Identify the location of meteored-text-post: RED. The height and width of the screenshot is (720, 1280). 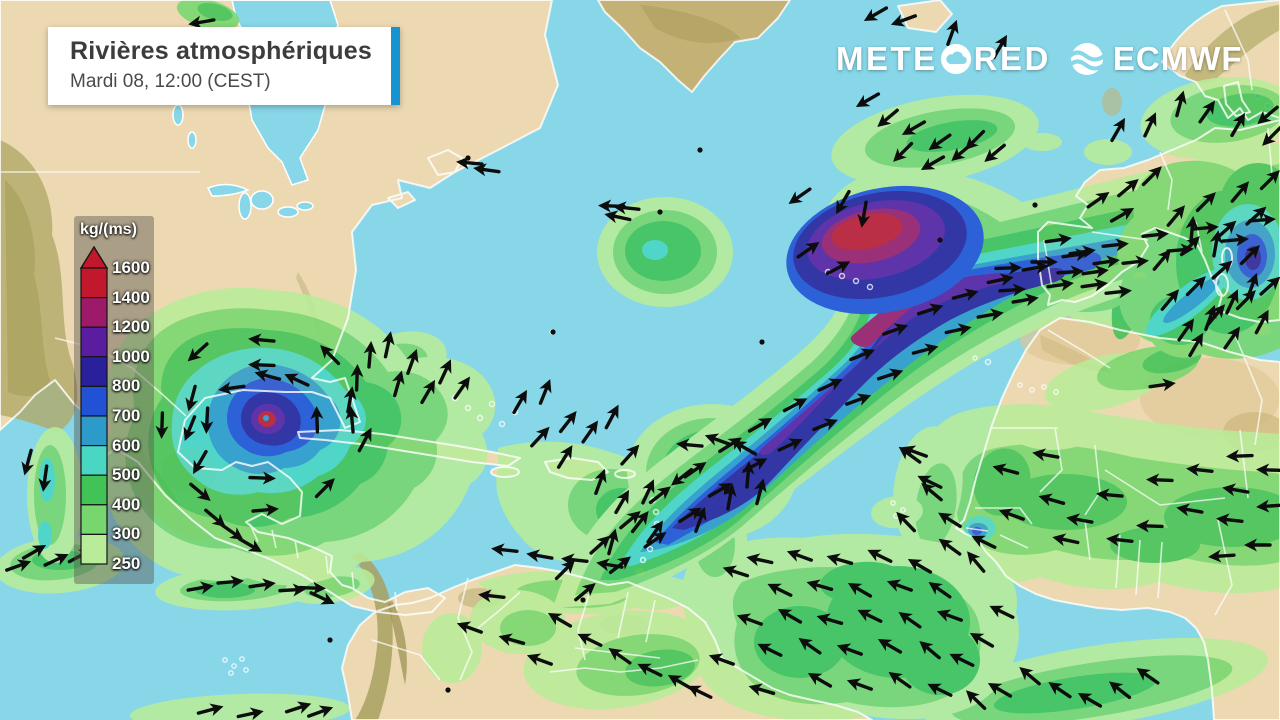
(1012, 58).